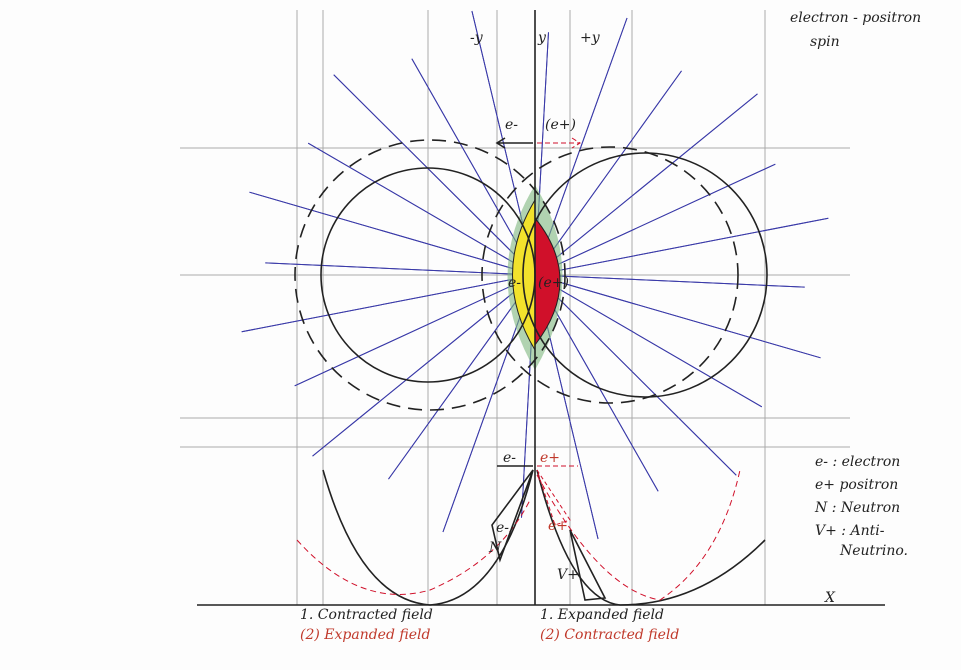  Describe the element at coordinates (430, 275) in the screenshot. I see `electron-dashed-circle` at that location.